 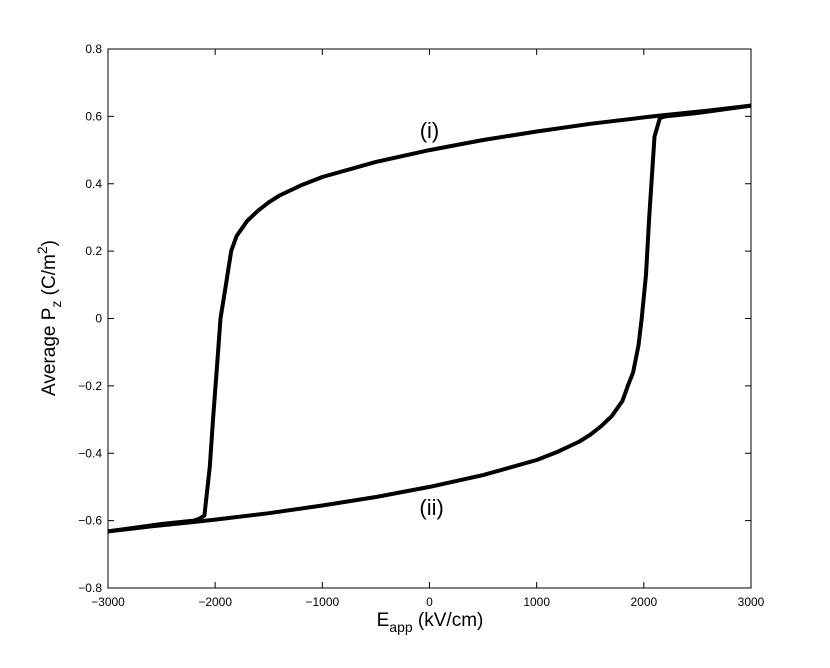 What do you see at coordinates (98, 319) in the screenshot?
I see `y-tick-label: 0` at bounding box center [98, 319].